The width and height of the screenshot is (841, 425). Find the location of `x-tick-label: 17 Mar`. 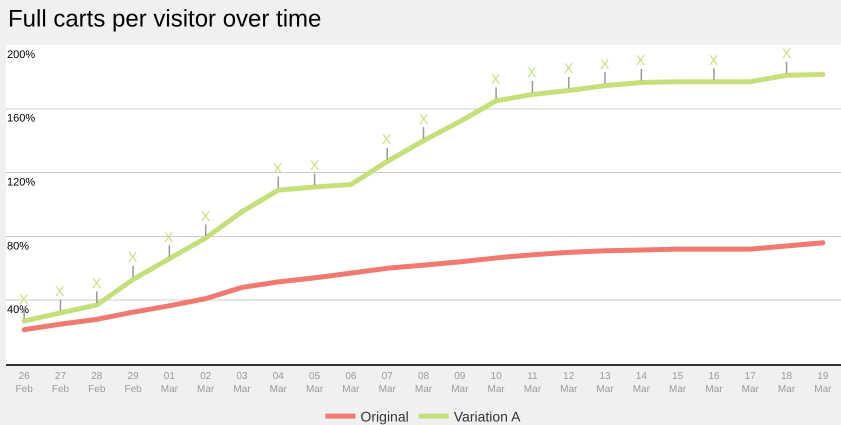

x-tick-label: 17 Mar is located at coordinates (751, 383).